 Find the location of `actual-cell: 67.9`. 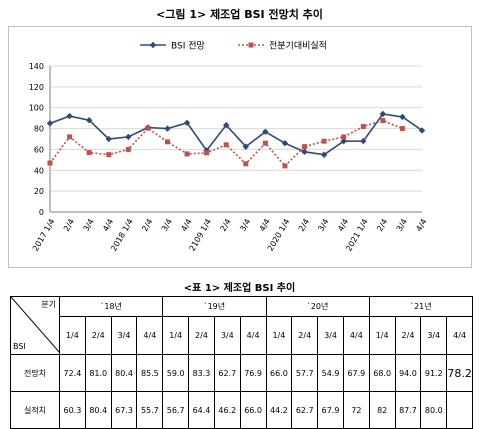

actual-cell: 67.9 is located at coordinates (330, 410).